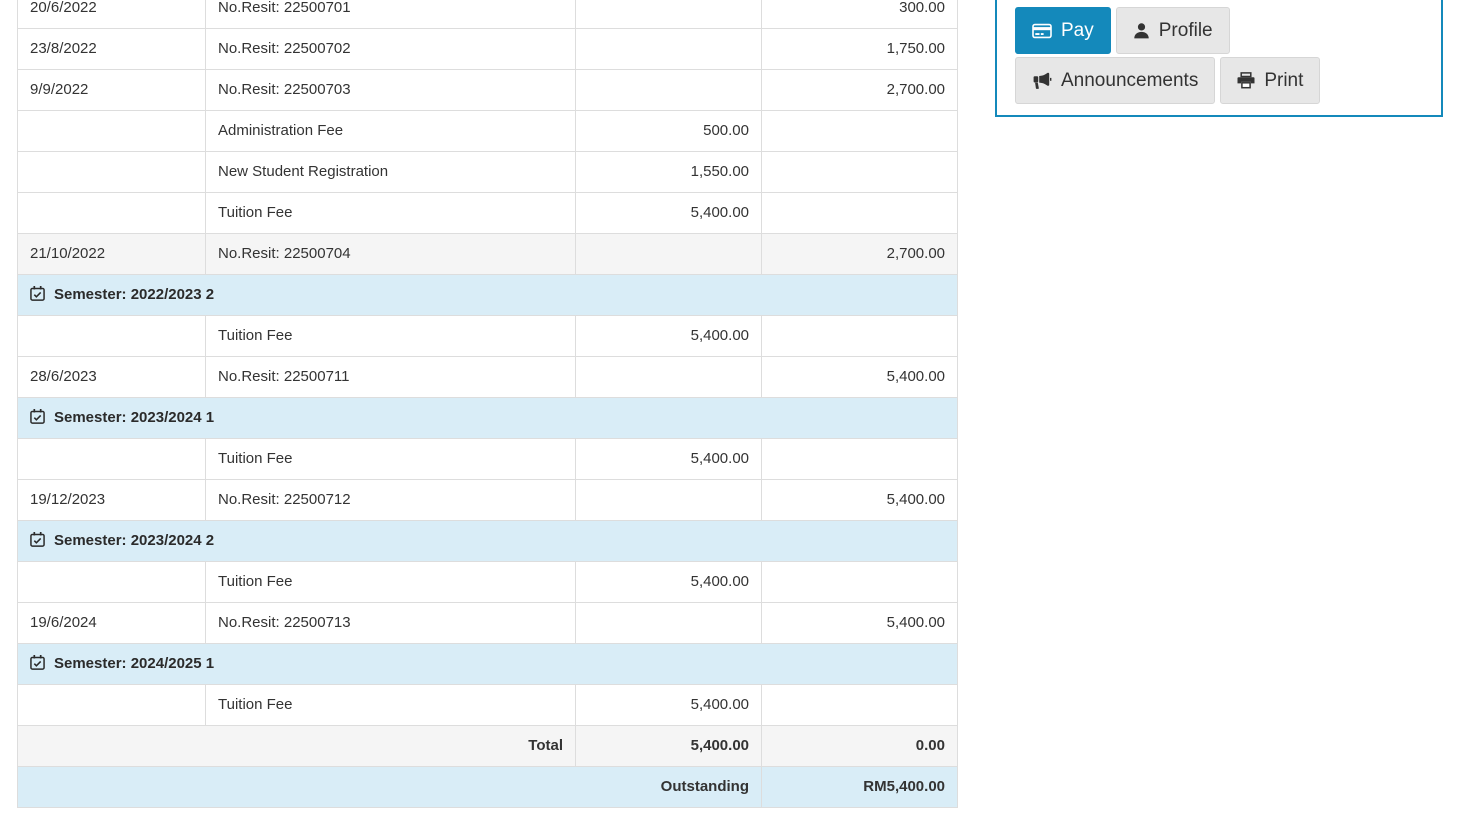 This screenshot has height=837, width=1457. I want to click on table-row-entry: 28/6/2023 No.Resit: 22500711 5,400.00, so click(487, 377).